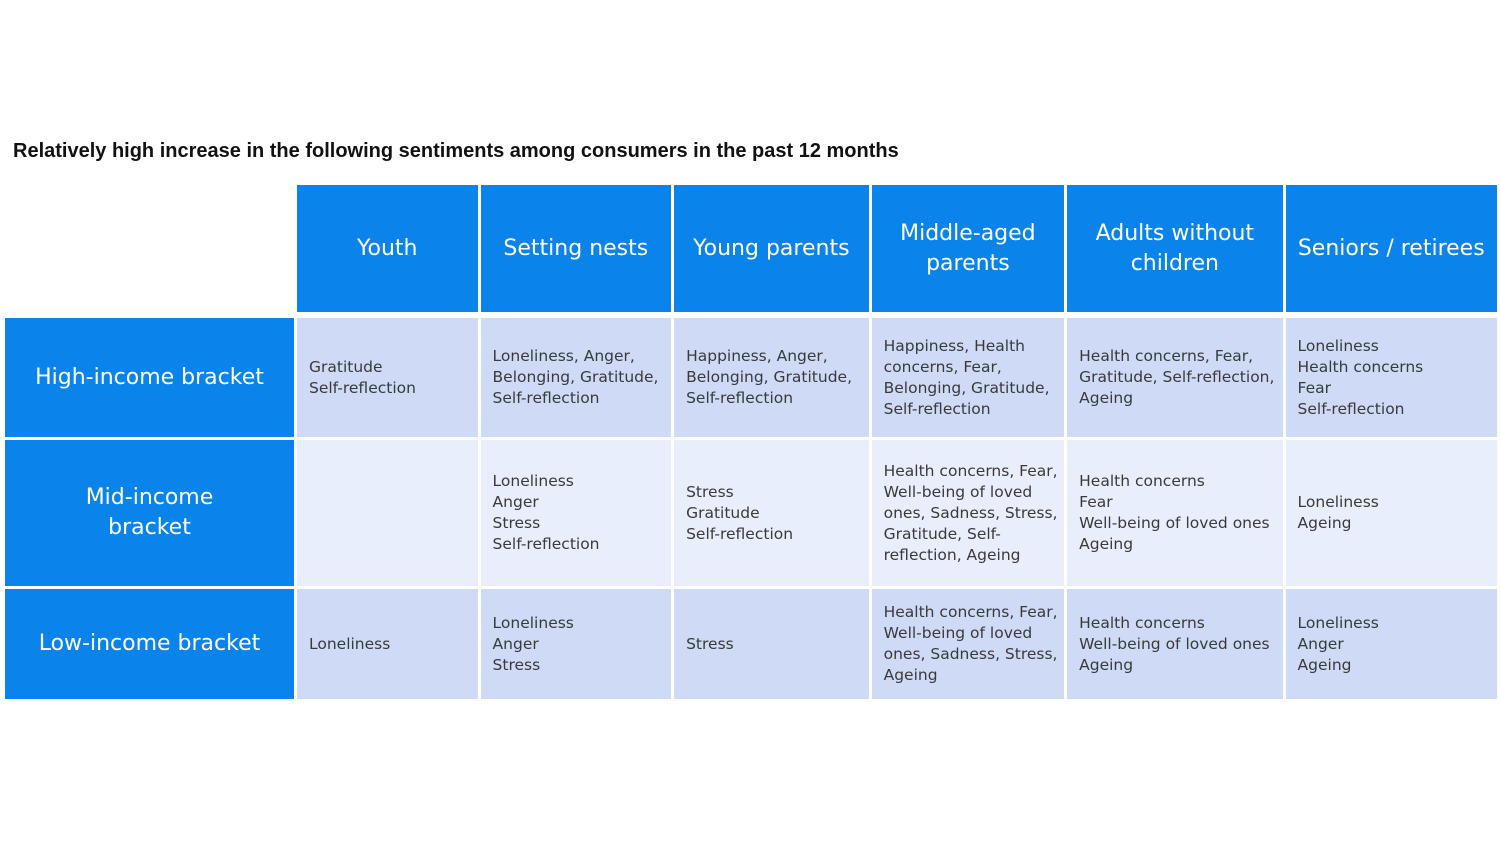 The width and height of the screenshot is (1500, 844). What do you see at coordinates (576, 248) in the screenshot?
I see `column-header-setting-nests: Setting nests` at bounding box center [576, 248].